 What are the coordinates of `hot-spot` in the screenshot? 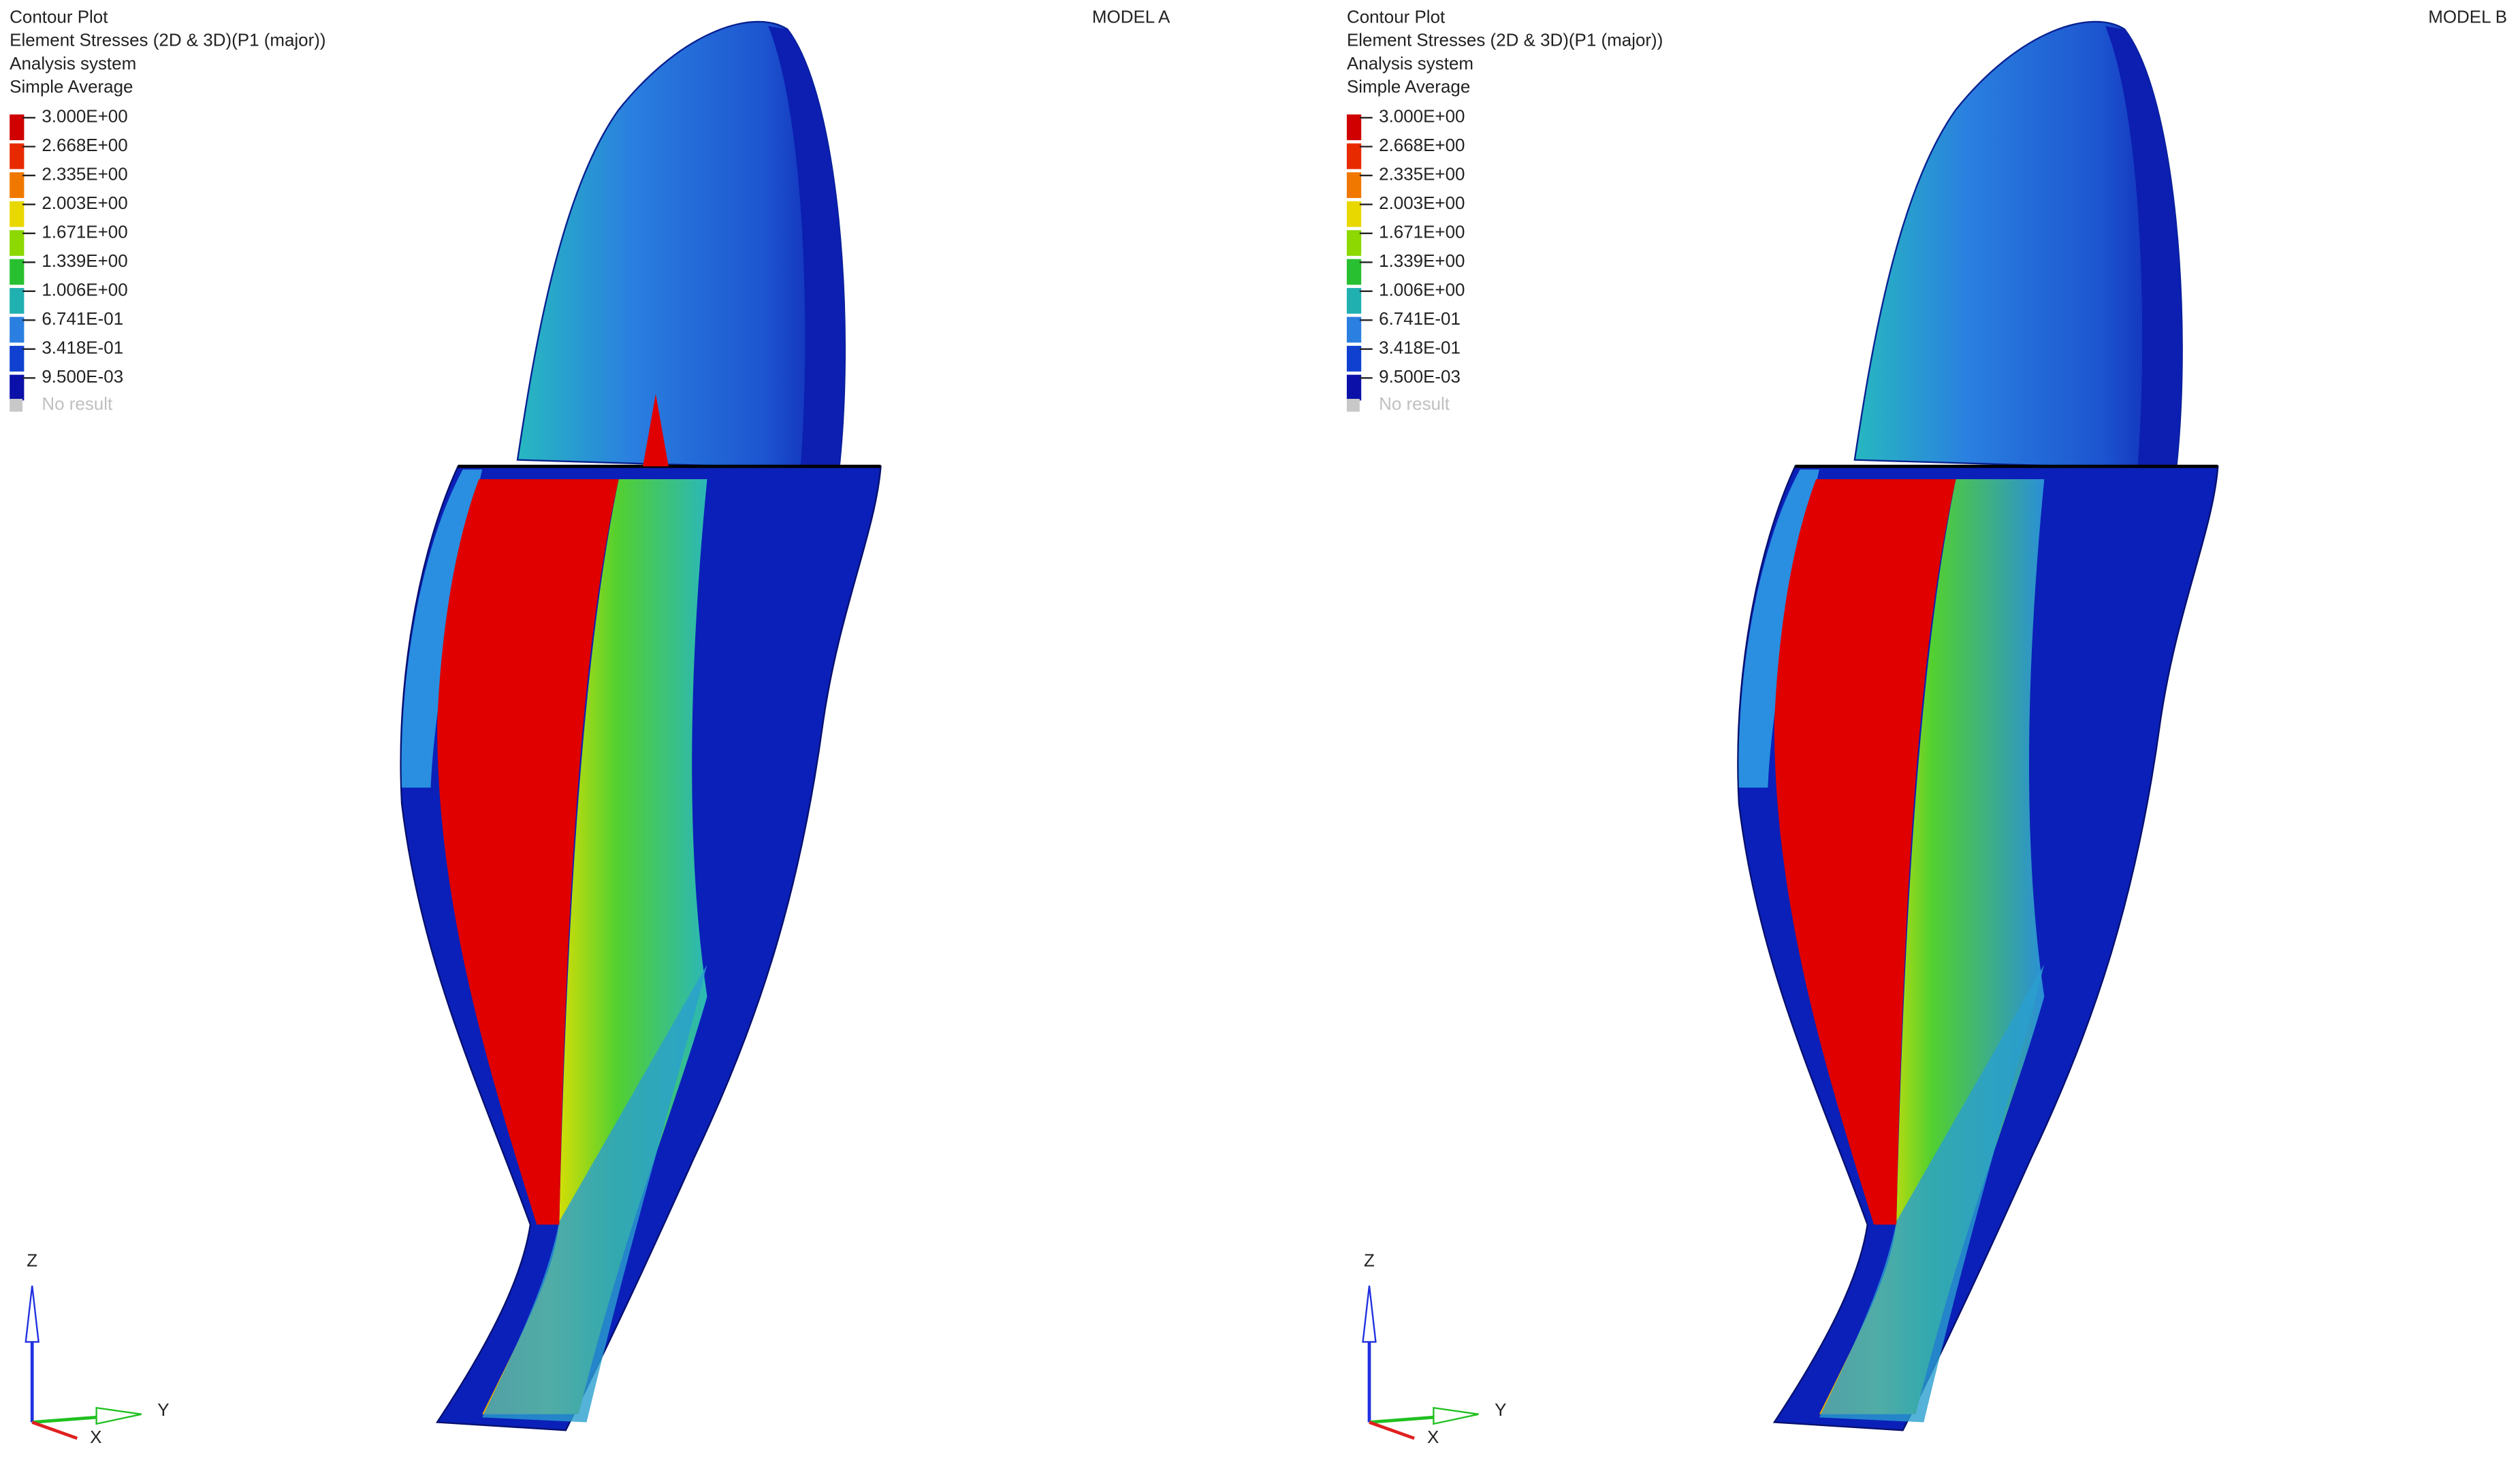 It's located at (656, 430).